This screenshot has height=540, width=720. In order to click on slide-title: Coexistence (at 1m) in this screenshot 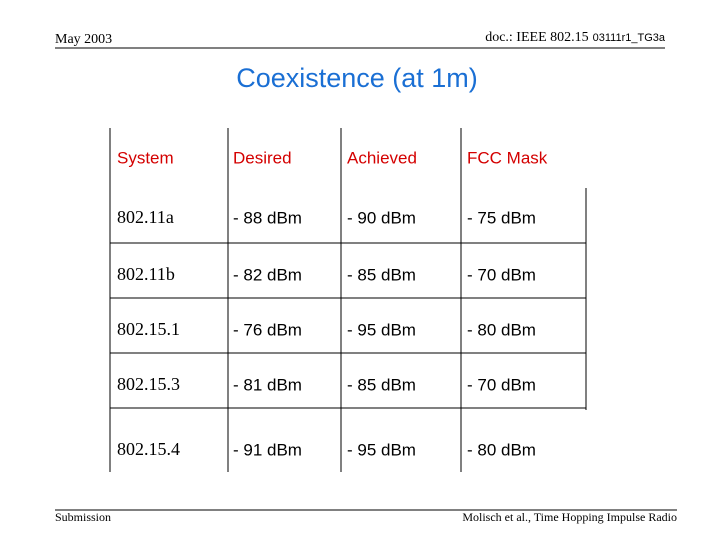, I will do `click(357, 78)`.